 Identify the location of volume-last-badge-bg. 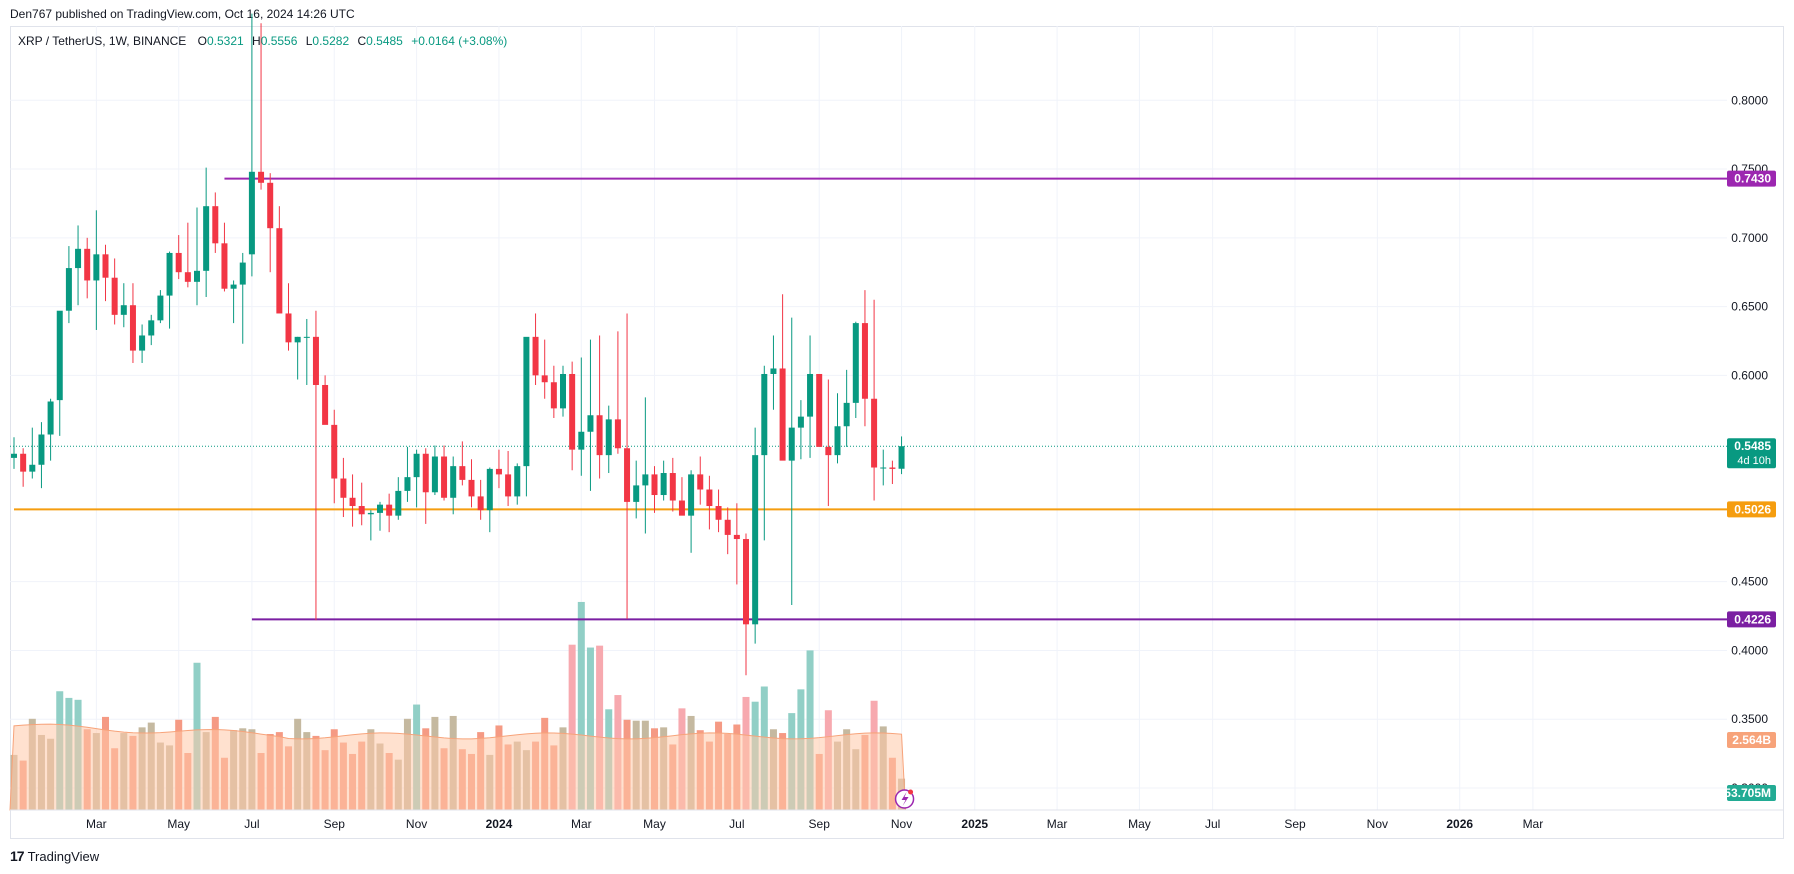
(1751, 793).